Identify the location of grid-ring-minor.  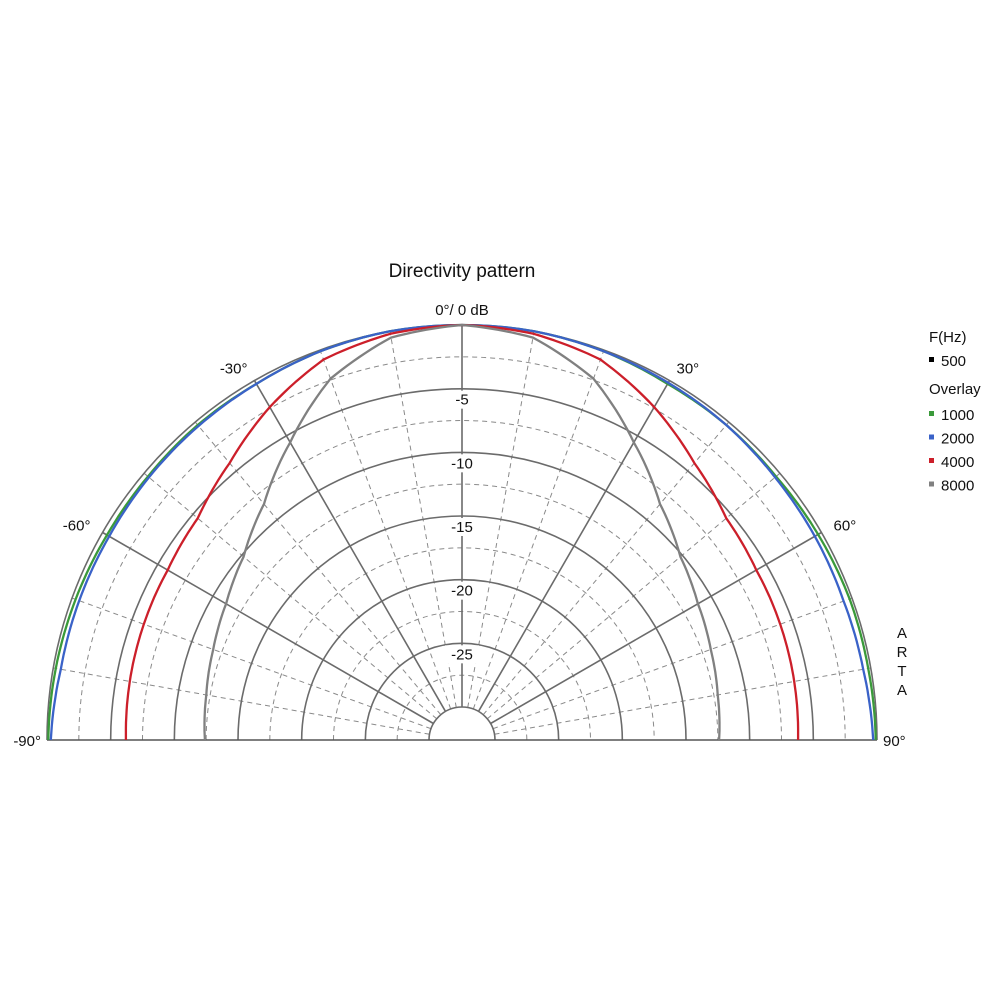
(462, 612).